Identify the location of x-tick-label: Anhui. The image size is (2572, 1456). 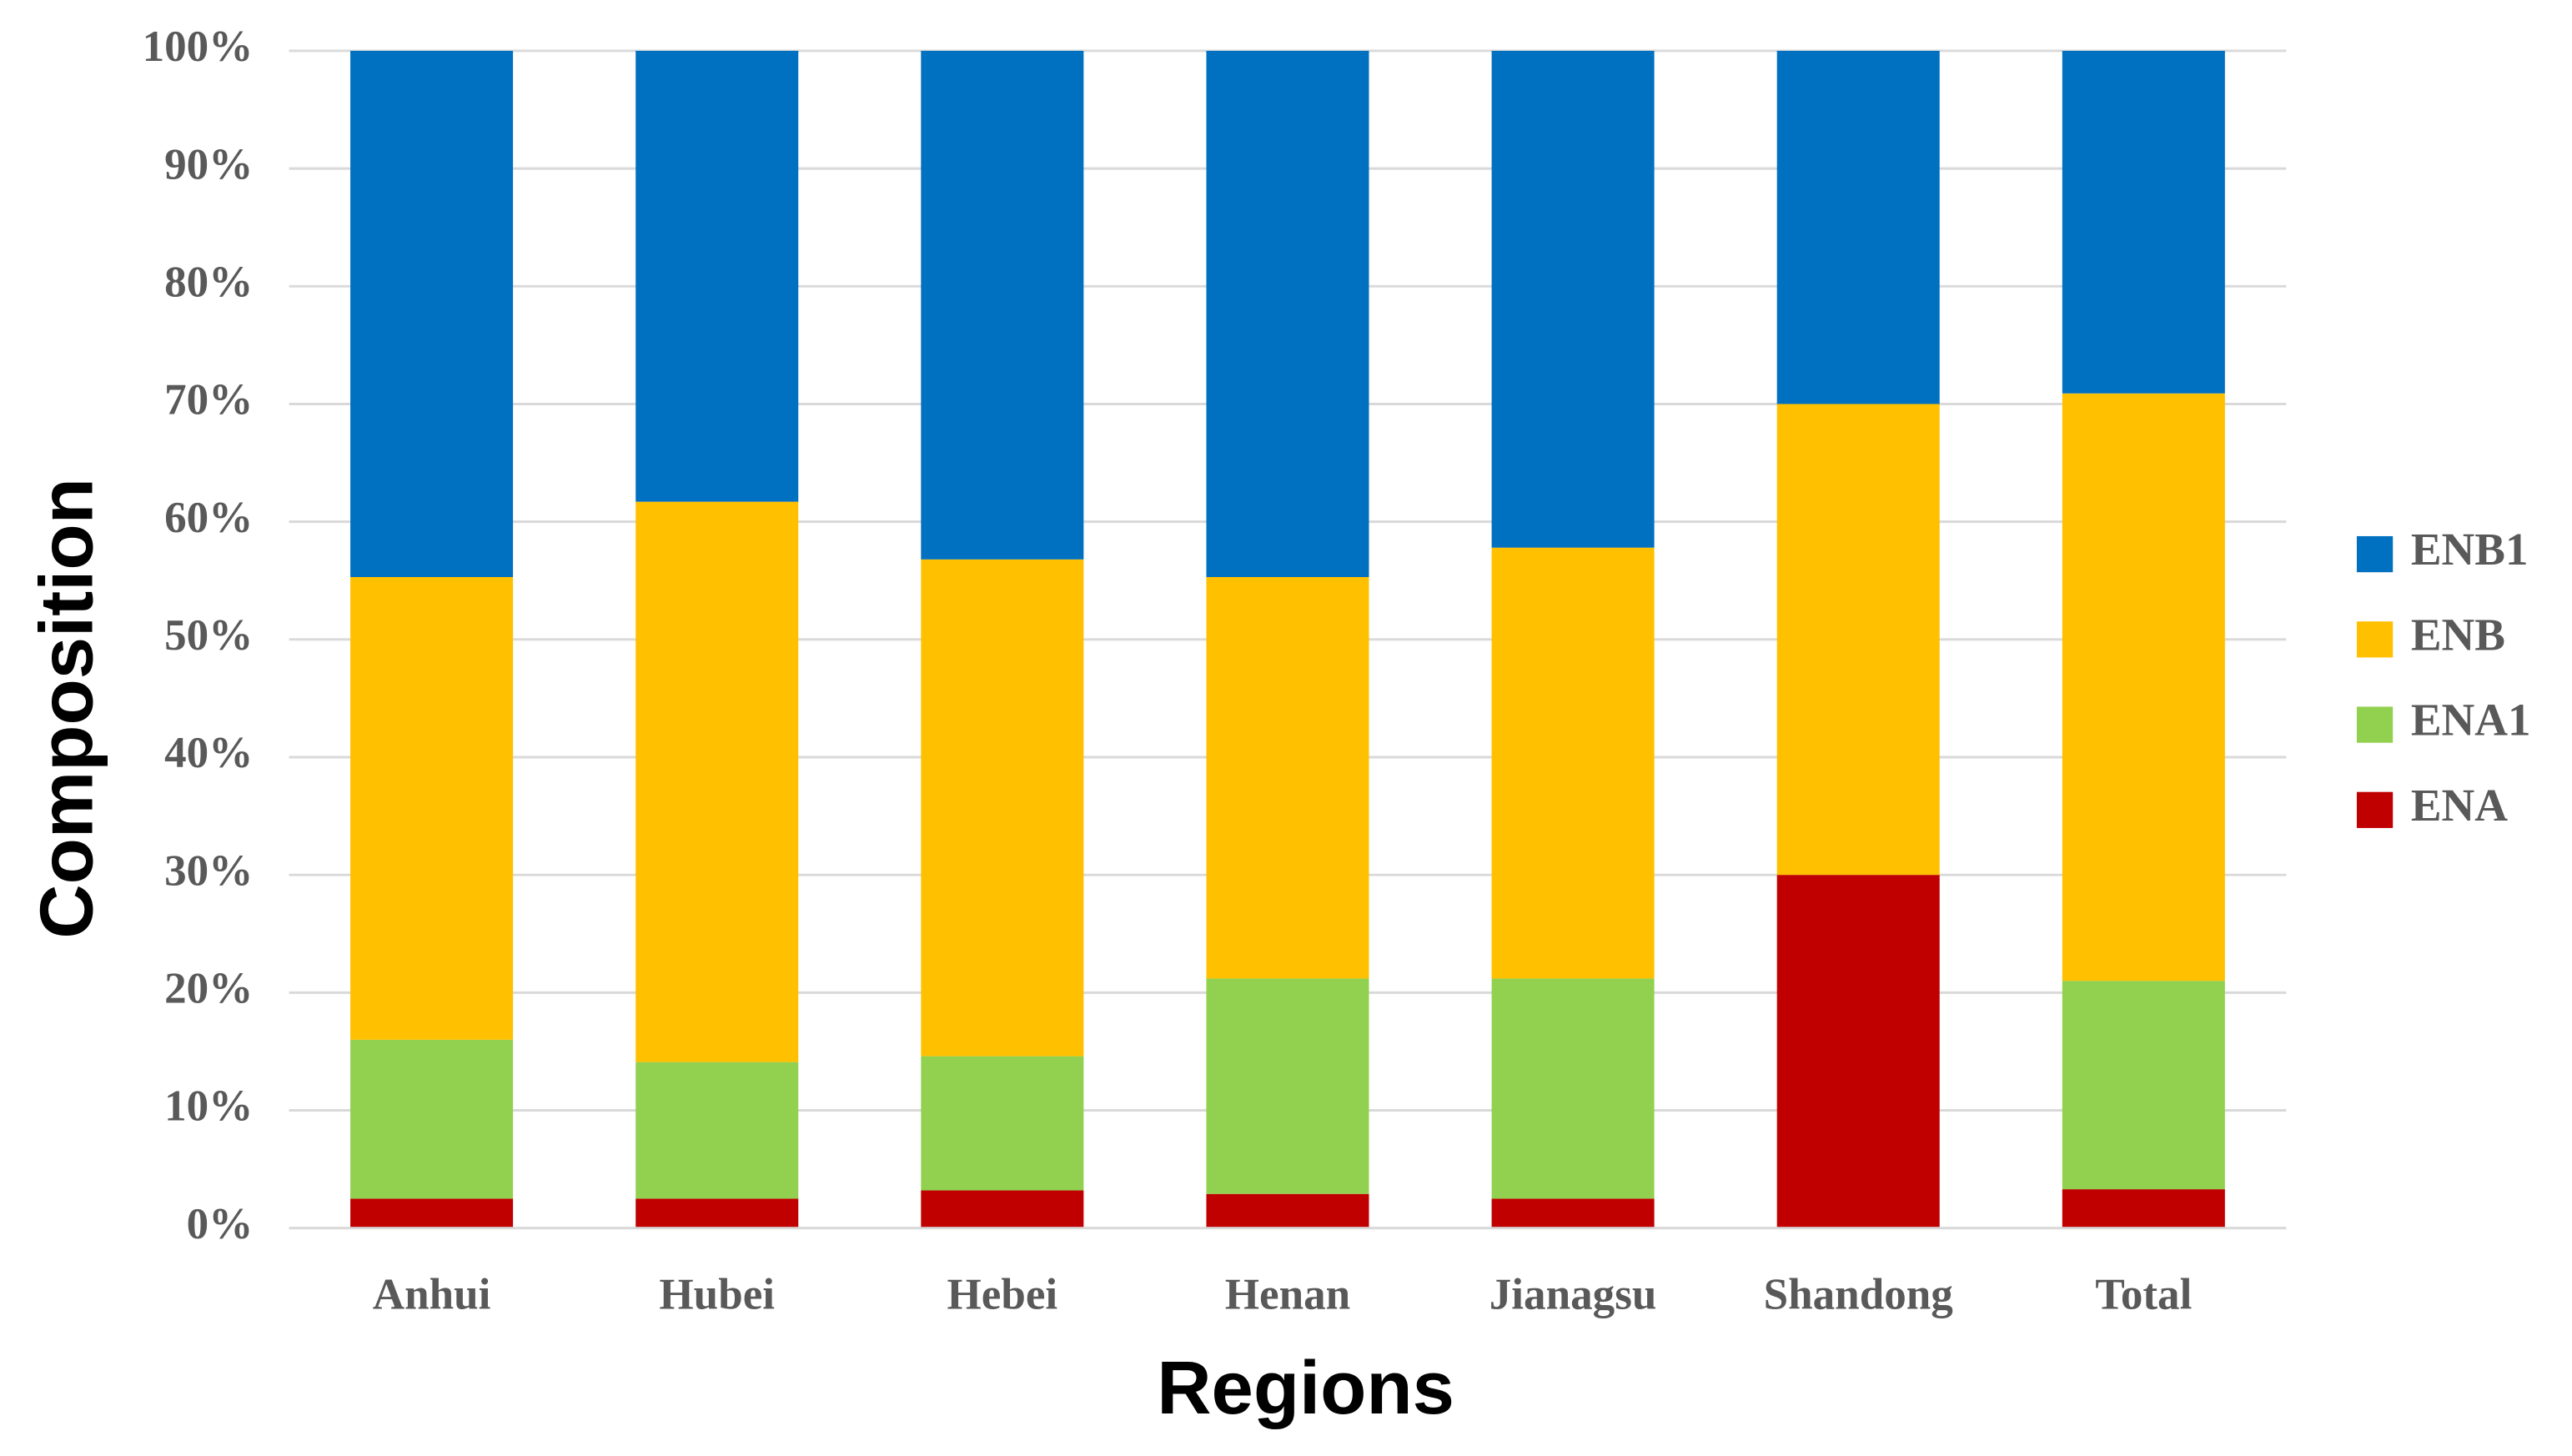
(432, 1294).